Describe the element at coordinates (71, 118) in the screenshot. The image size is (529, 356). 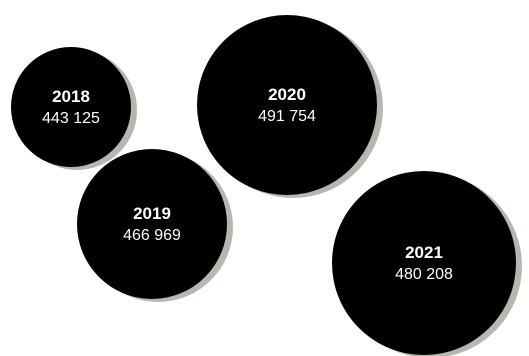
I see `bubble-value-label: 443 125` at that location.